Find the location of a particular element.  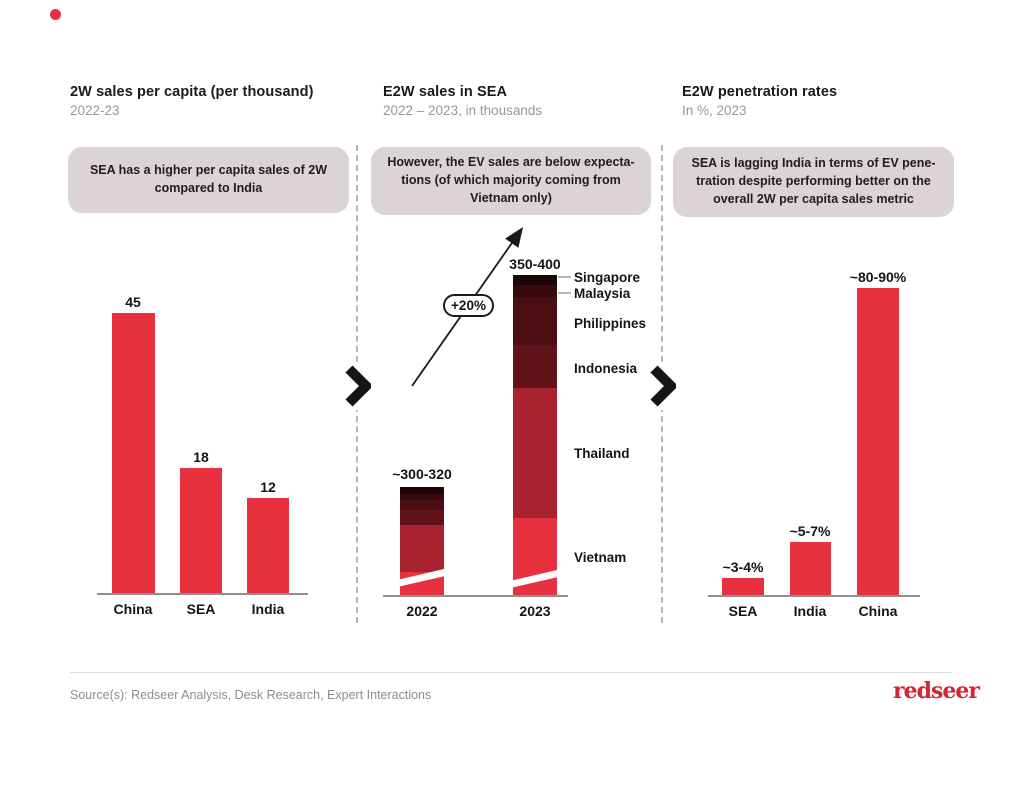

segment-label-indonesia: Indonesia is located at coordinates (606, 368).